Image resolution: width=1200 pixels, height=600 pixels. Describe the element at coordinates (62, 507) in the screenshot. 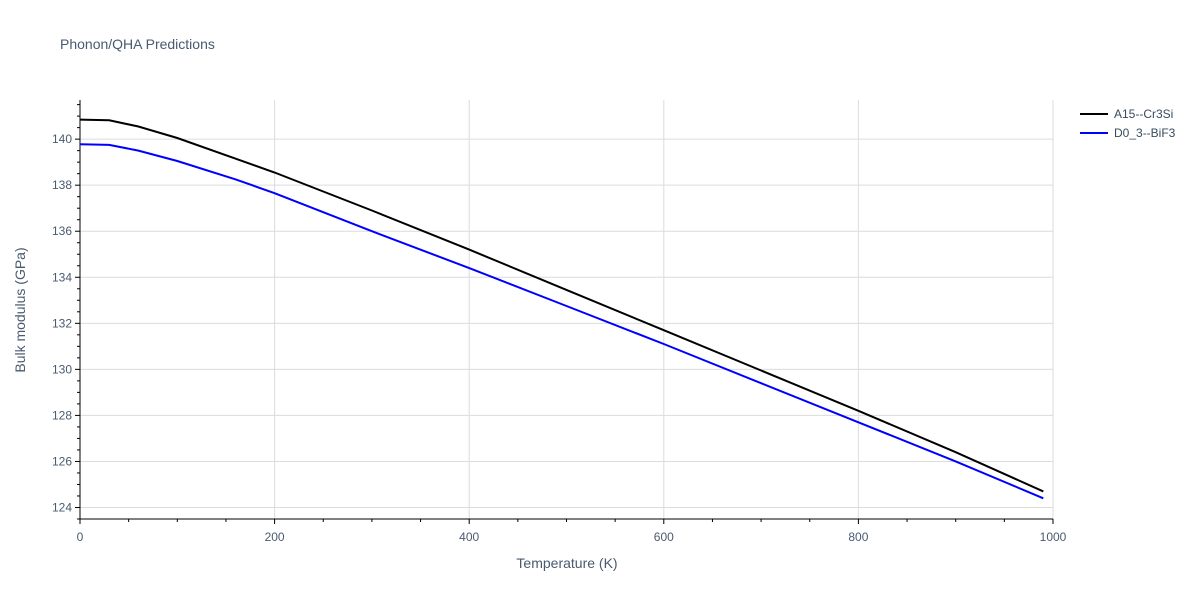

I see `y-tick-label: 124` at that location.